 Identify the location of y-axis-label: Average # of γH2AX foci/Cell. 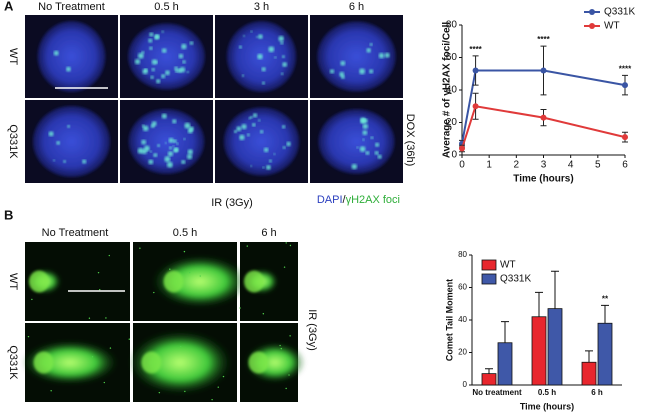
(447, 90).